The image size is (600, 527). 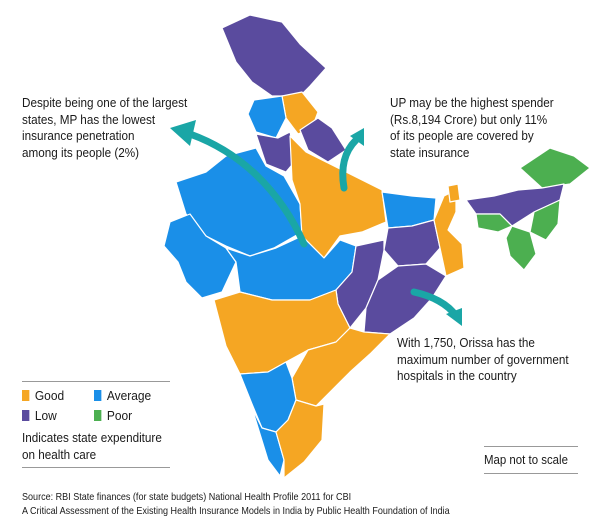 What do you see at coordinates (78, 135) in the screenshot?
I see `annotation-line: insurance penetration` at bounding box center [78, 135].